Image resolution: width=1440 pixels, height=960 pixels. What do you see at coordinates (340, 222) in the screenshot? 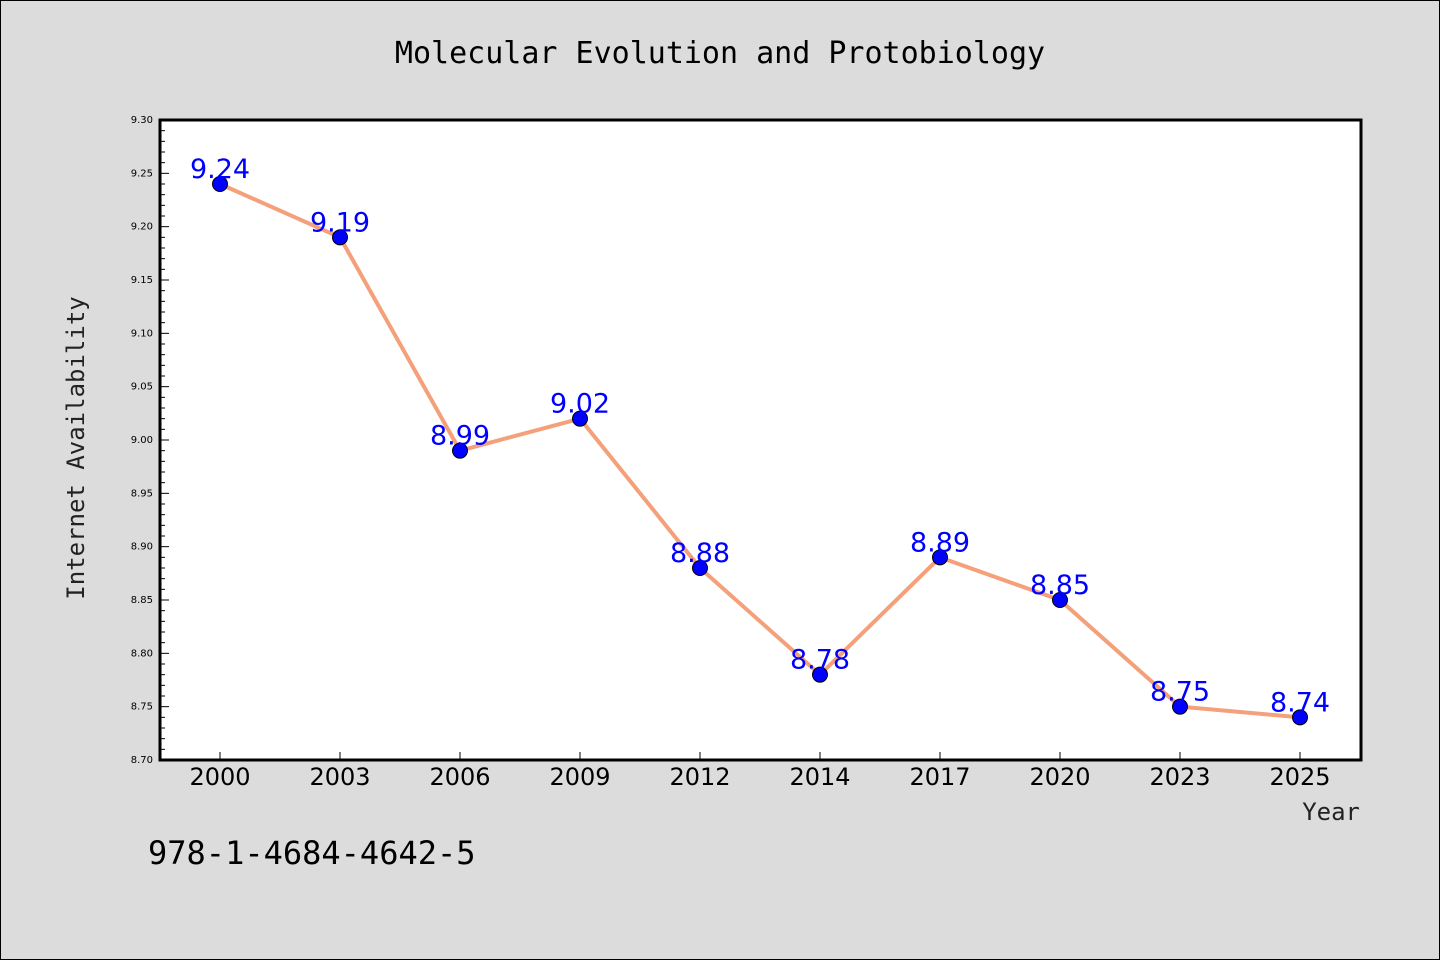
I see `data-label: 9.19` at bounding box center [340, 222].